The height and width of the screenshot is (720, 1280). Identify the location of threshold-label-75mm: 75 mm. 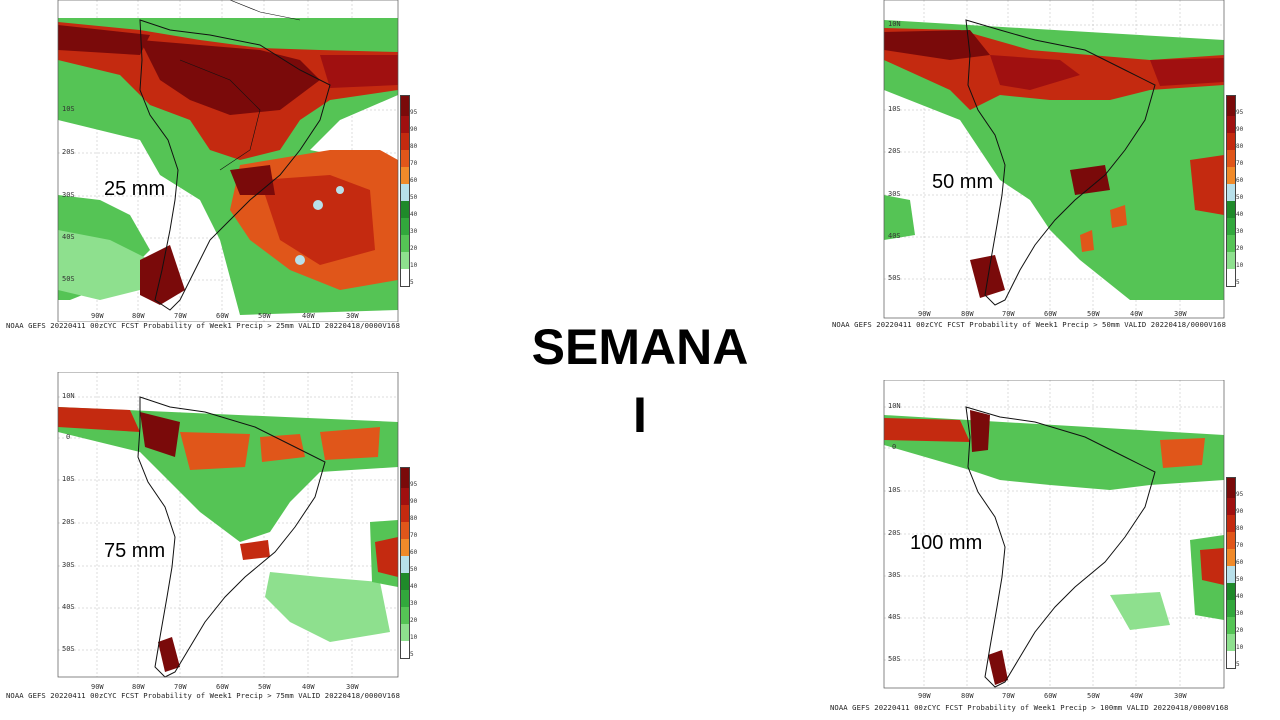
(135, 551).